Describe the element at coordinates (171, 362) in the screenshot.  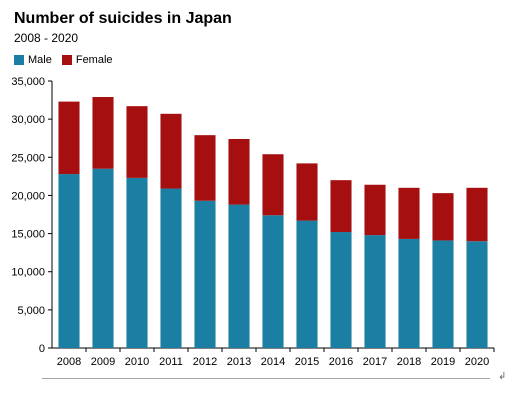
I see `x-tick-label: 2011` at that location.